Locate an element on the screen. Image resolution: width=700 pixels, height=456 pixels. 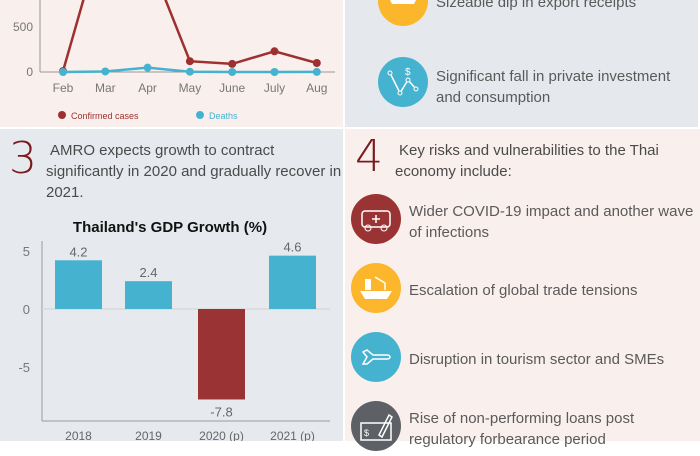
x-tick-label: July is located at coordinates (274, 88).